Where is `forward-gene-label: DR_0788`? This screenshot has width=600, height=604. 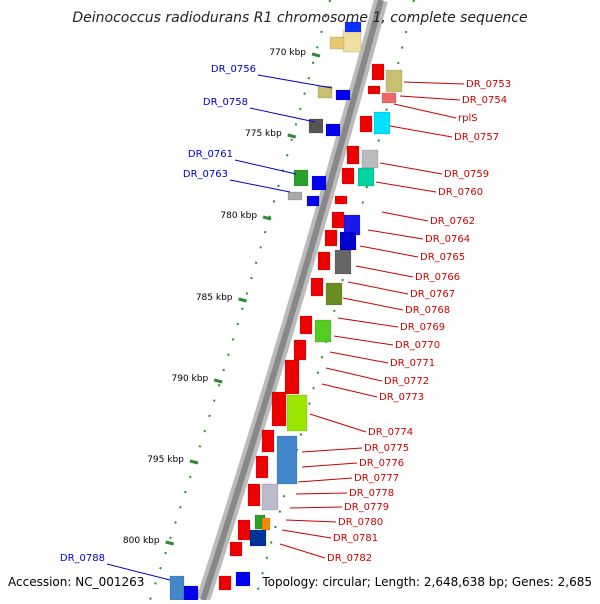 forward-gene-label: DR_0788 is located at coordinates (82, 558).